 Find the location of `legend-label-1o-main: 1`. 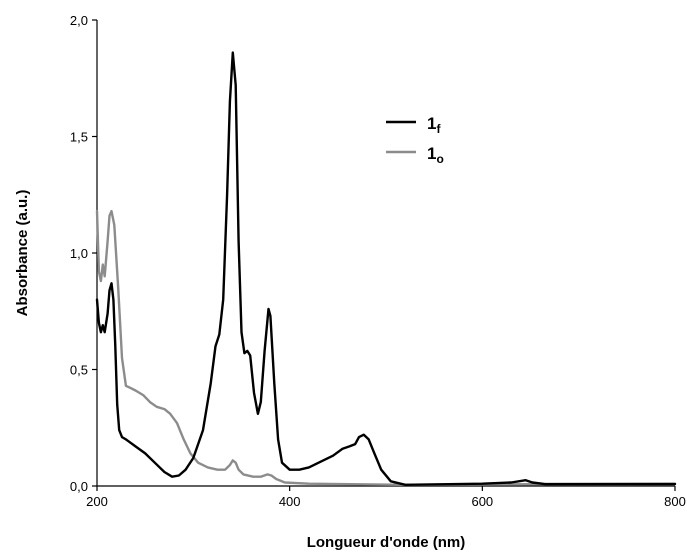

legend-label-1o-main: 1 is located at coordinates (431, 153).